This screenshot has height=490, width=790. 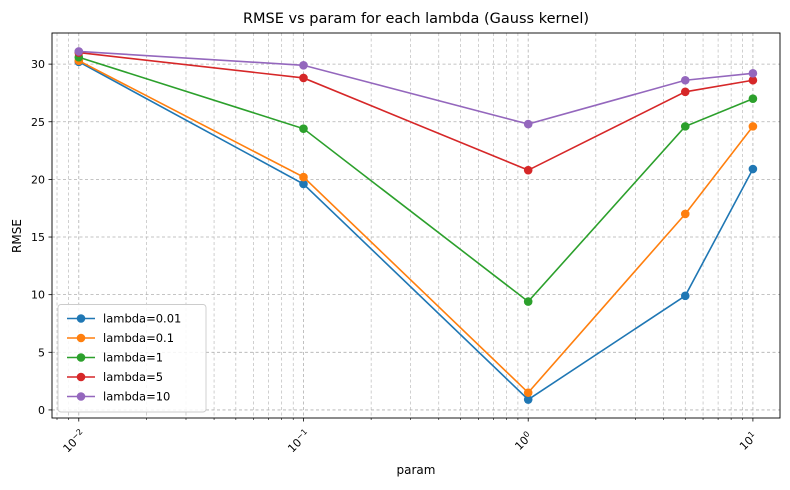 I want to click on x-tick-label: 10−1, so click(x=298, y=441).